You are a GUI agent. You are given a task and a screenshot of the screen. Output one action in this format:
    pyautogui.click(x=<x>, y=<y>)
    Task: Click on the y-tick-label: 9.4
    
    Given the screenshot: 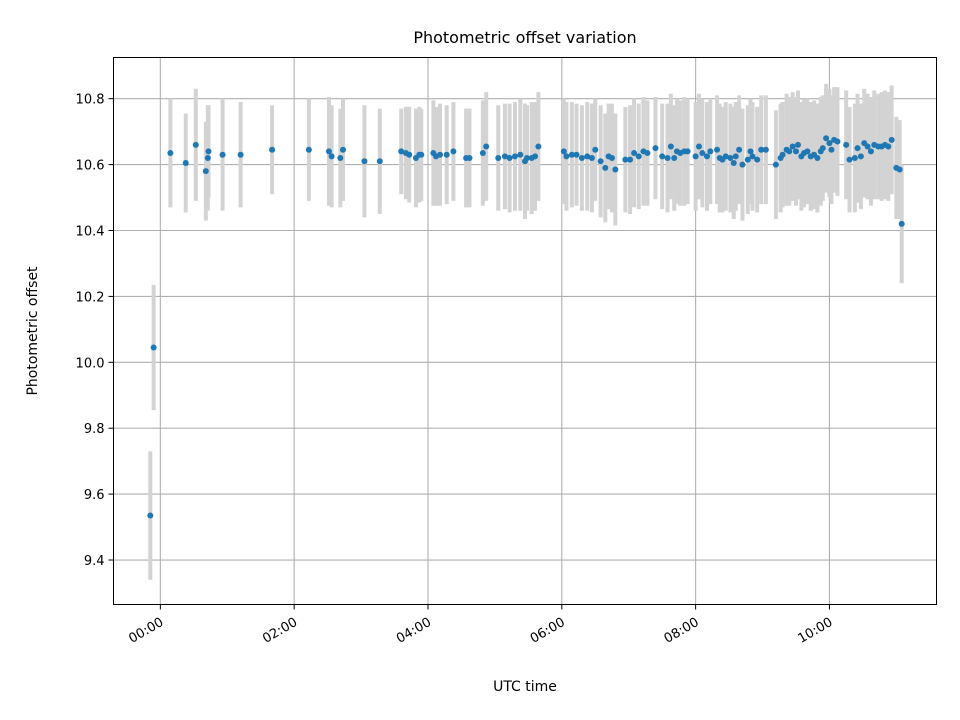 What is the action you would take?
    pyautogui.click(x=94, y=561)
    